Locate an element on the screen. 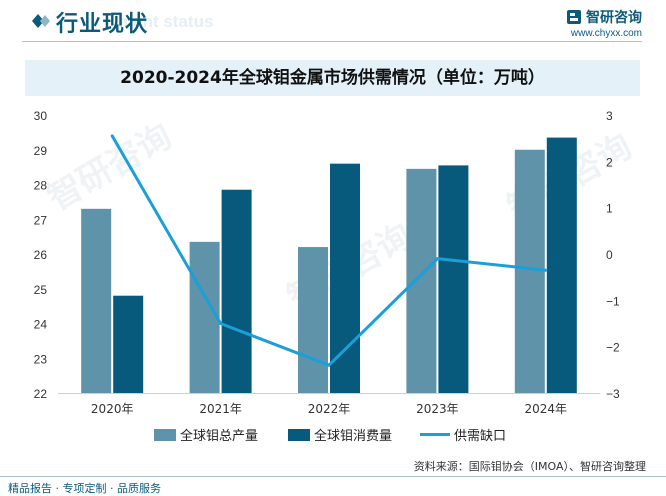  legend-item-consumption: 全球钼消费量 is located at coordinates (340, 434).